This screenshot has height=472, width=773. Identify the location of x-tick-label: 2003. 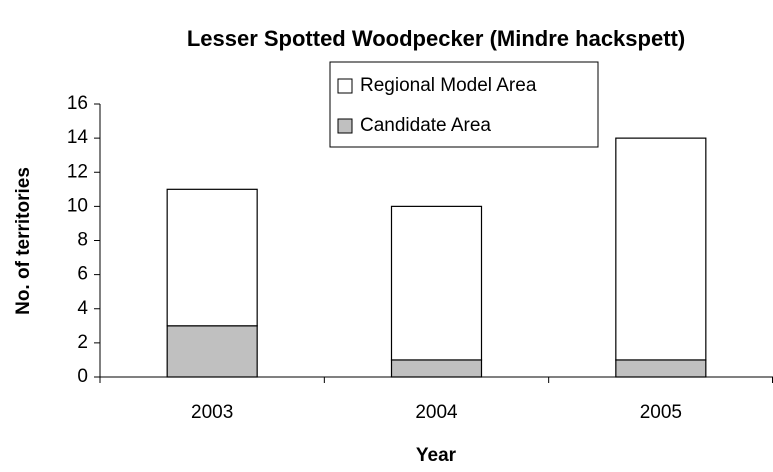
(212, 412).